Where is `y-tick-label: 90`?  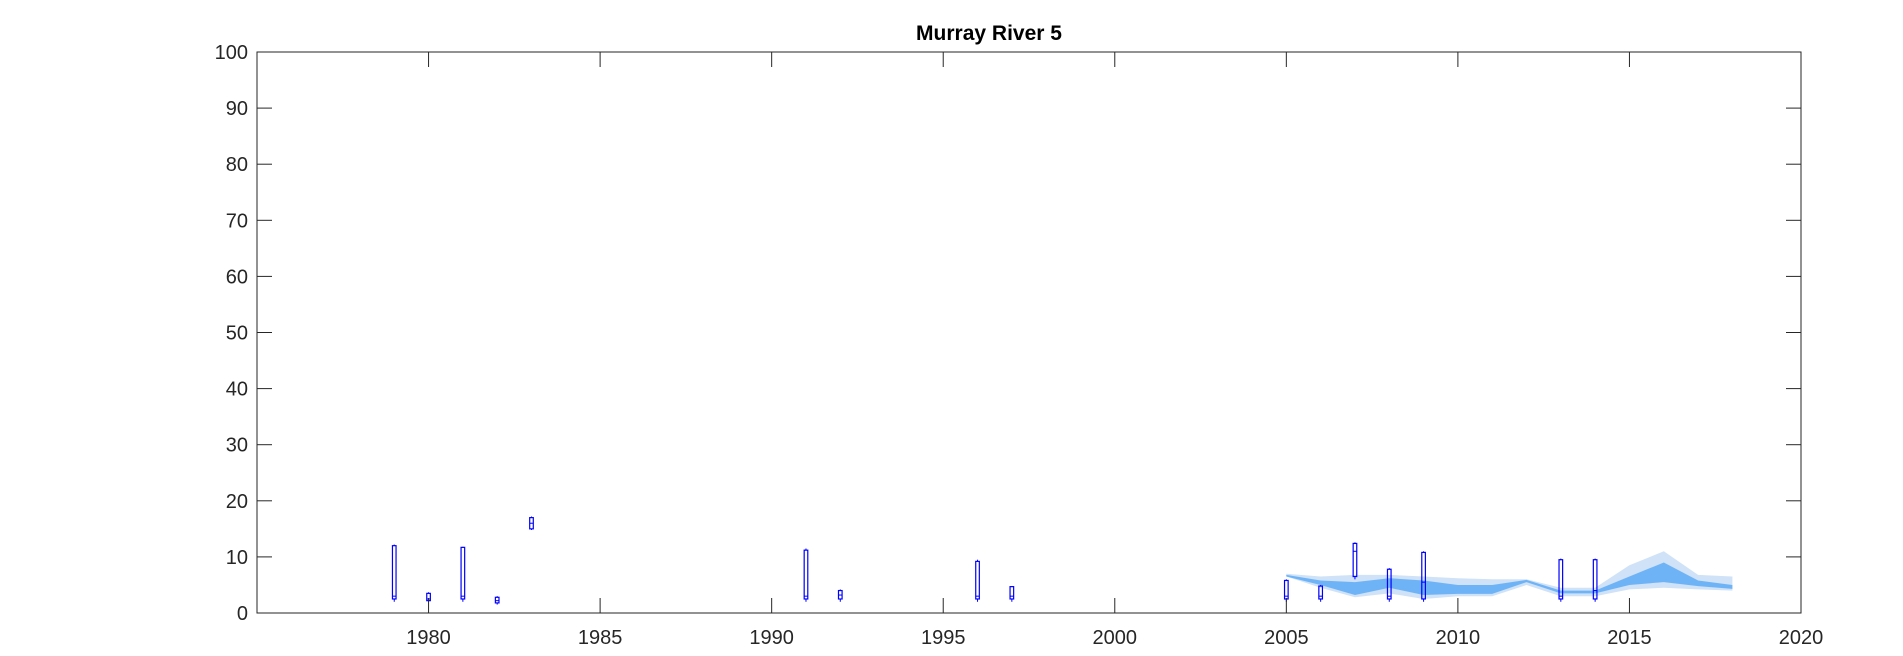 y-tick-label: 90 is located at coordinates (237, 109).